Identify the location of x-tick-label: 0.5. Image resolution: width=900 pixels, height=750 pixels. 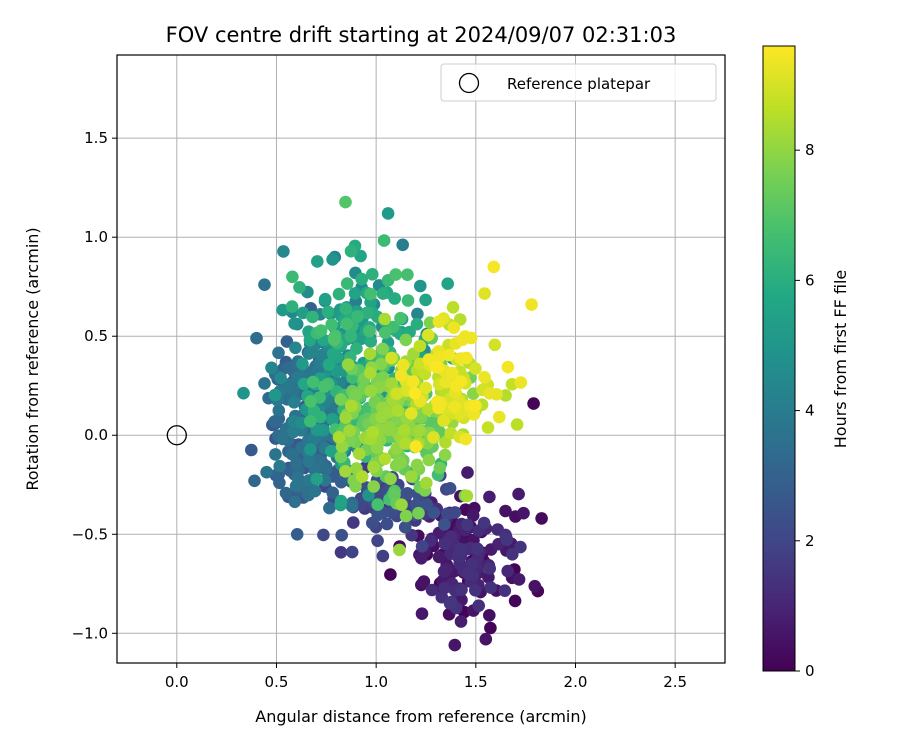
(277, 682).